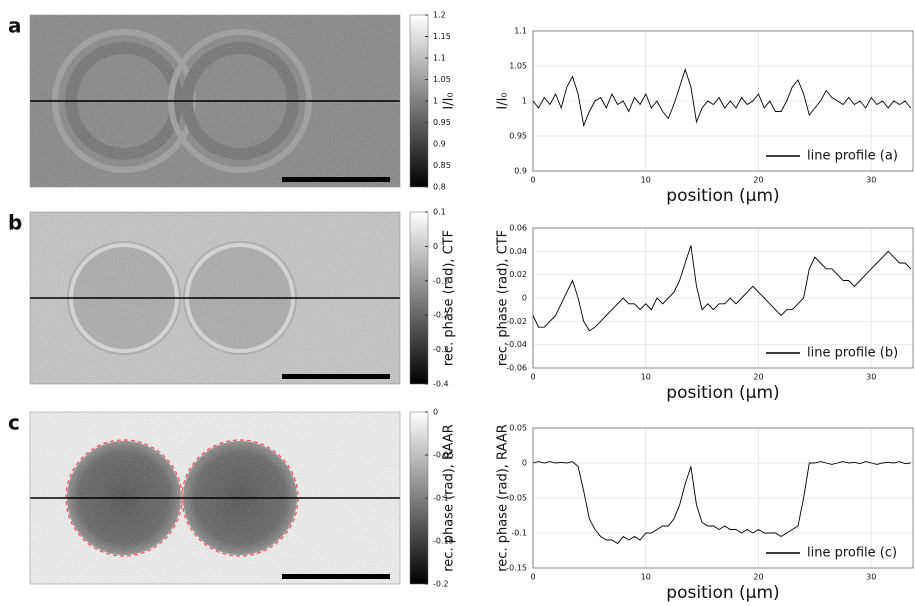 The image size is (915, 606). I want to click on y-tick-label: 1.1, so click(520, 31).